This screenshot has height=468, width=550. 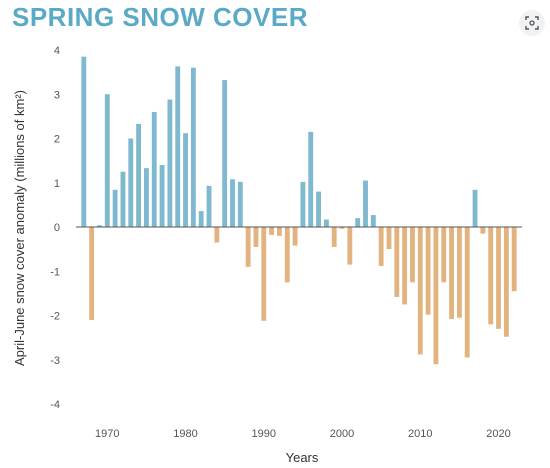 What do you see at coordinates (55, 272) in the screenshot?
I see `y-tick-label: -1` at bounding box center [55, 272].